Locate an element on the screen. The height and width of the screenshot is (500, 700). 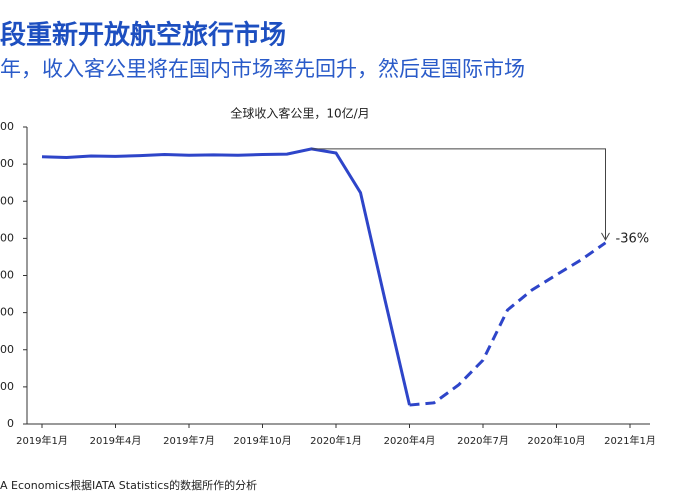
x-tick-label: 2020年10月 is located at coordinates (556, 440).